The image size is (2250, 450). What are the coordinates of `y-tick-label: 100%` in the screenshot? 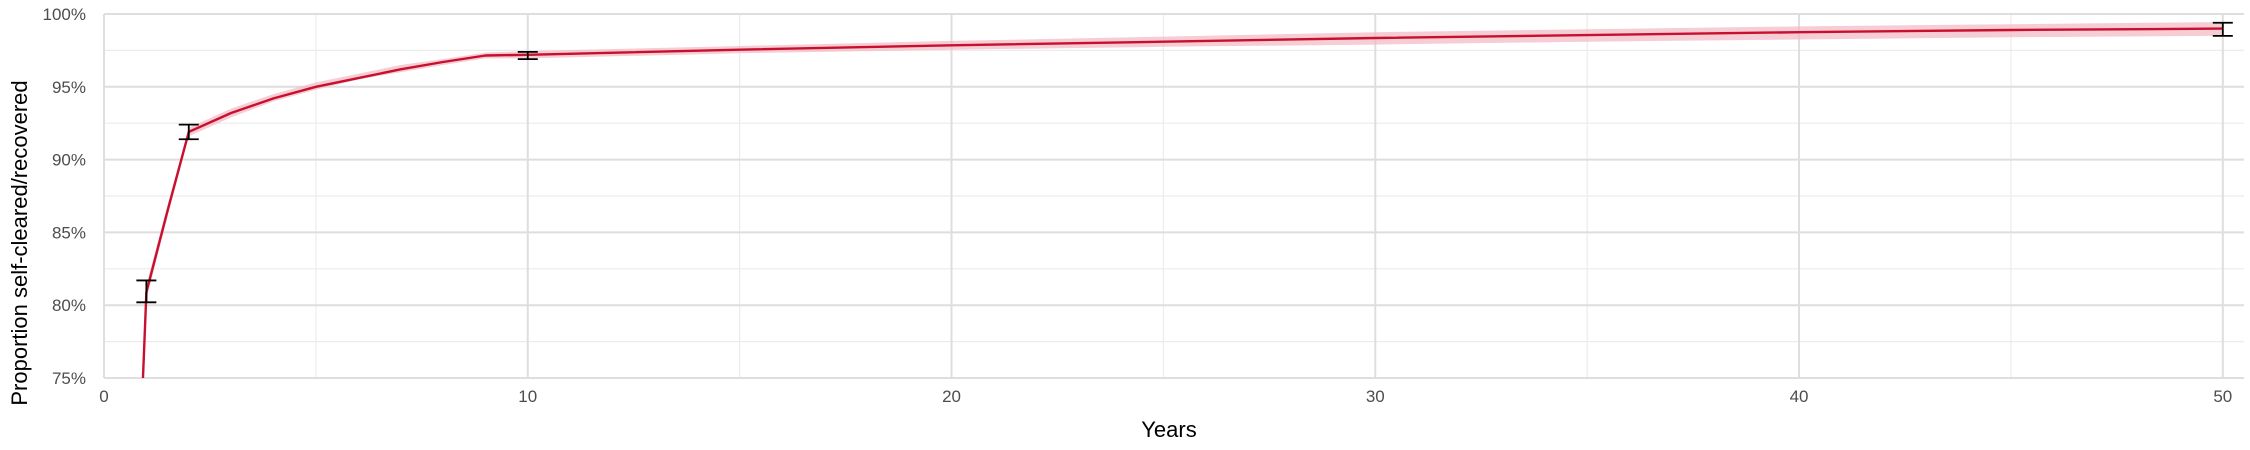 It's located at (64, 14).